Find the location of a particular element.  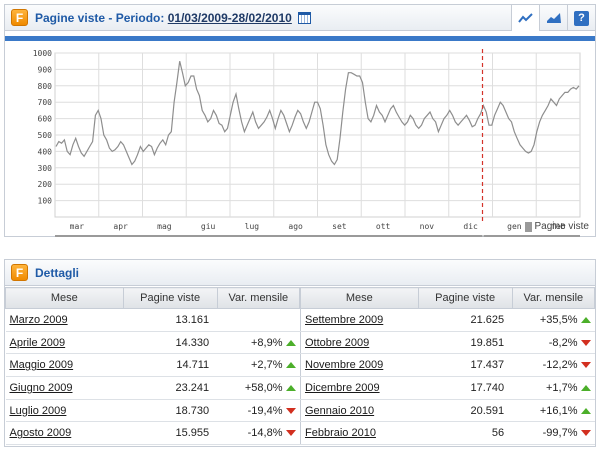

variation-text: -19,4% is located at coordinates (265, 410).